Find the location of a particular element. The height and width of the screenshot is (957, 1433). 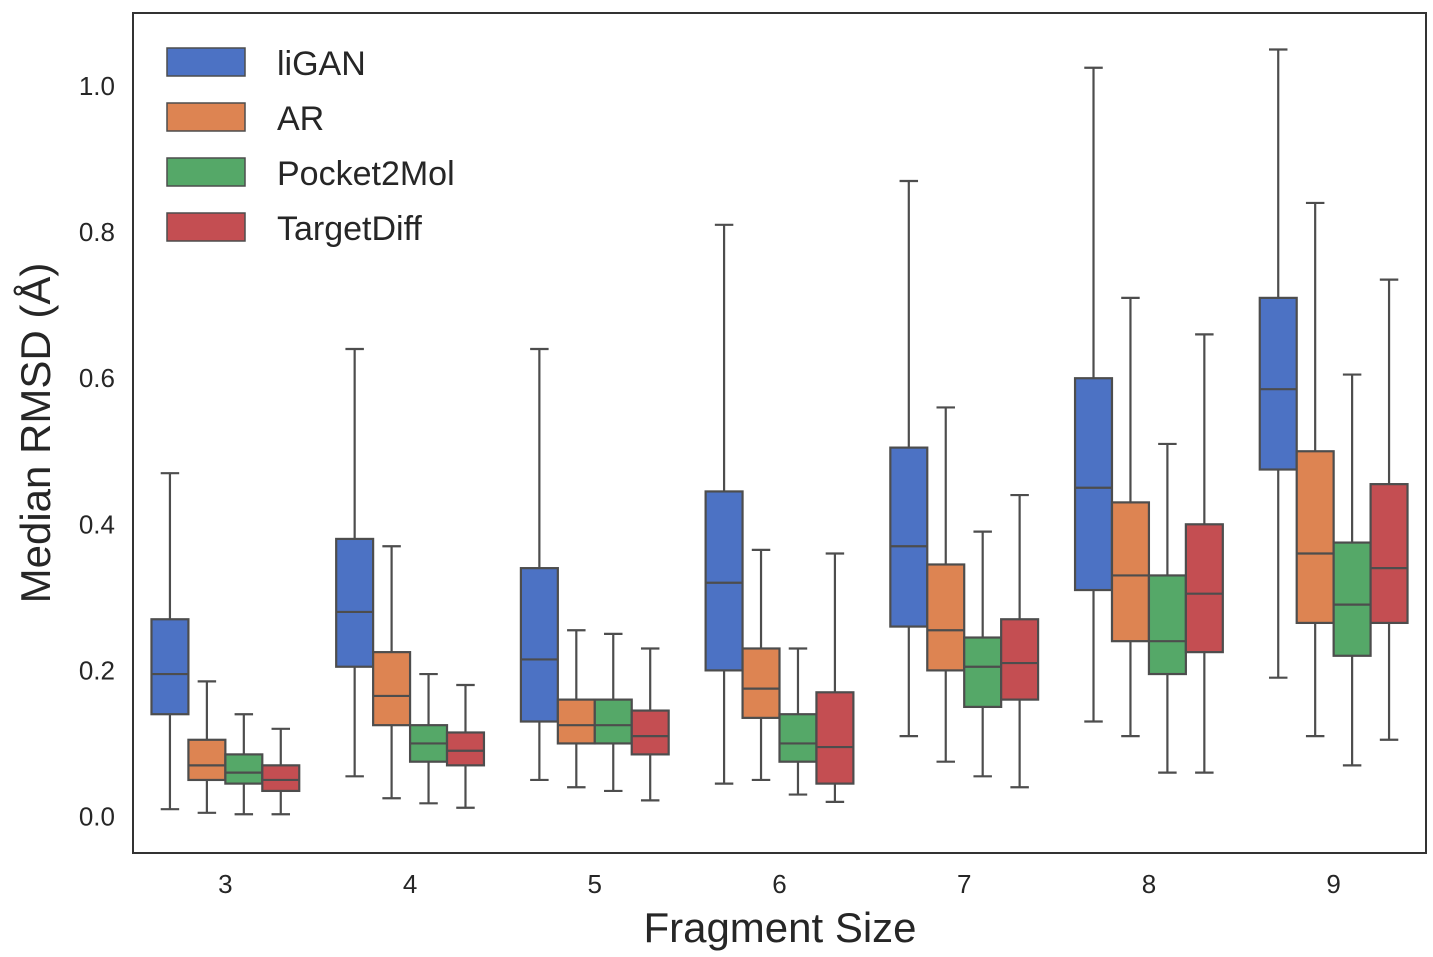

x-tick-label: 4 is located at coordinates (410, 884).